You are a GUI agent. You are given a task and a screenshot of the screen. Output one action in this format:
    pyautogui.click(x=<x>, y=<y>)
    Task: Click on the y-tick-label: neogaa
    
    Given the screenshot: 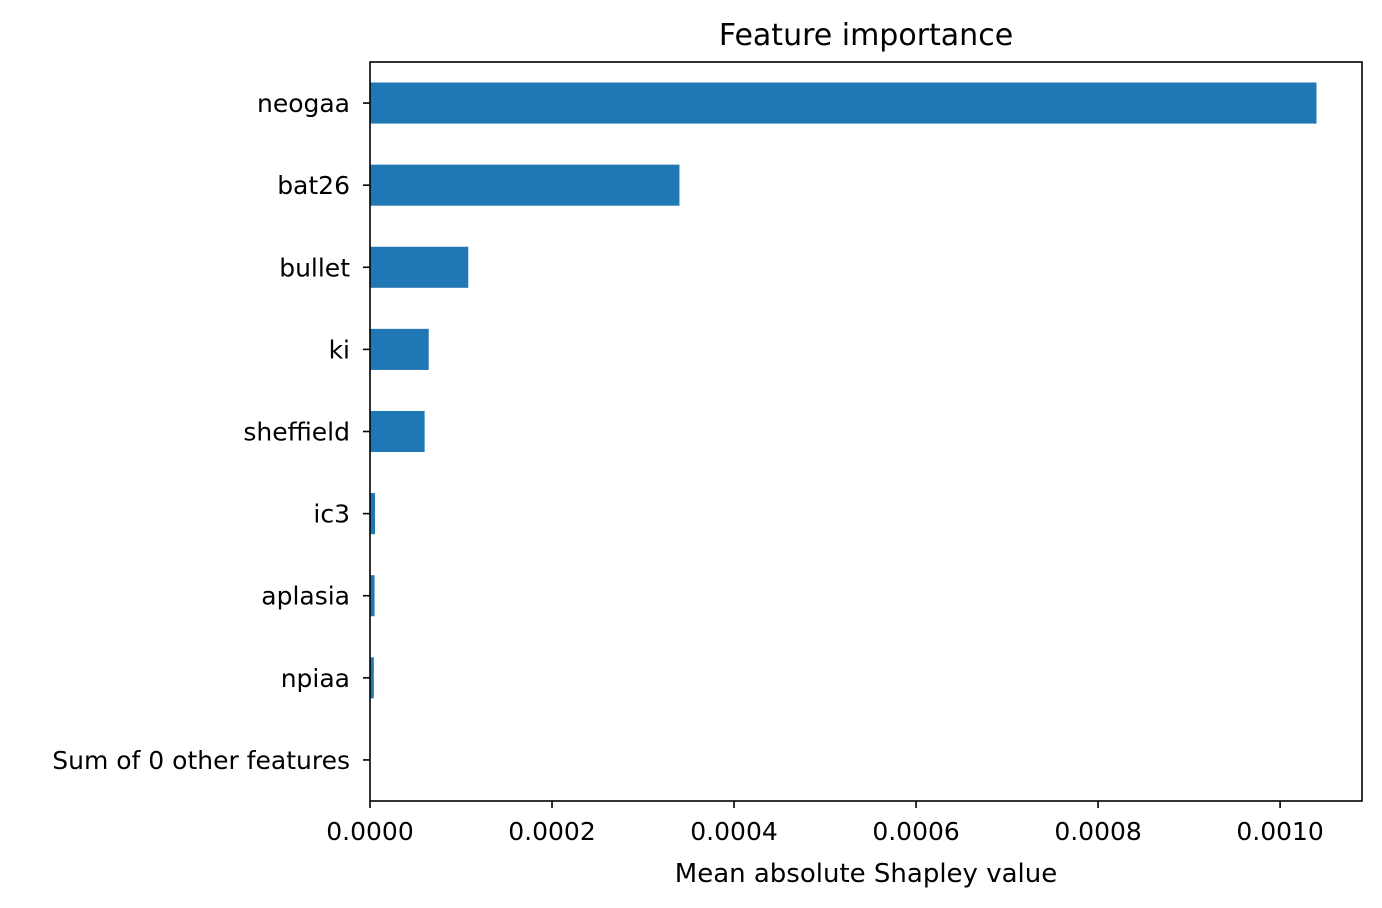 What is the action you would take?
    pyautogui.click(x=303, y=103)
    